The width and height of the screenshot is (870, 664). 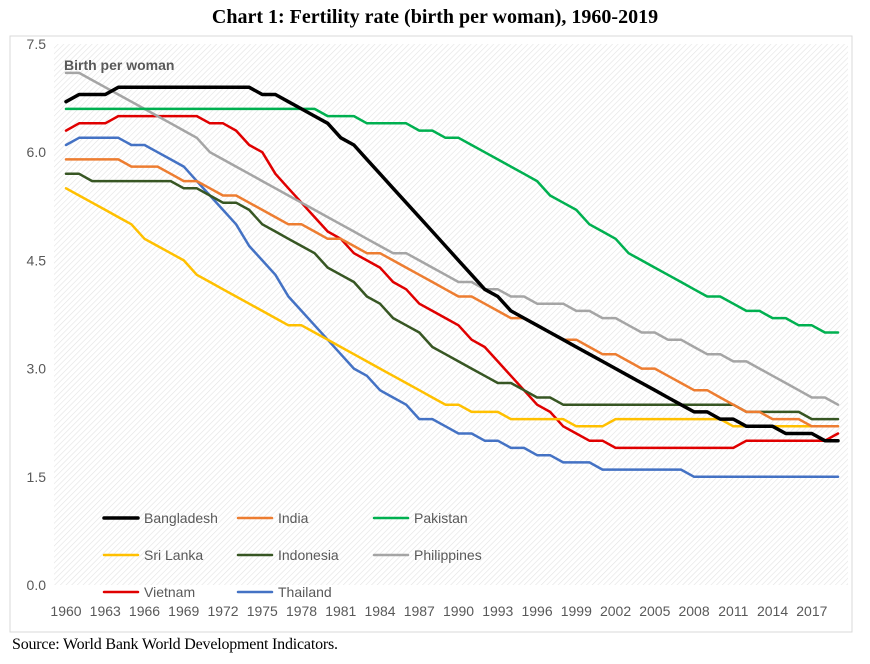 I want to click on x-tick-label: 2017, so click(x=811, y=611).